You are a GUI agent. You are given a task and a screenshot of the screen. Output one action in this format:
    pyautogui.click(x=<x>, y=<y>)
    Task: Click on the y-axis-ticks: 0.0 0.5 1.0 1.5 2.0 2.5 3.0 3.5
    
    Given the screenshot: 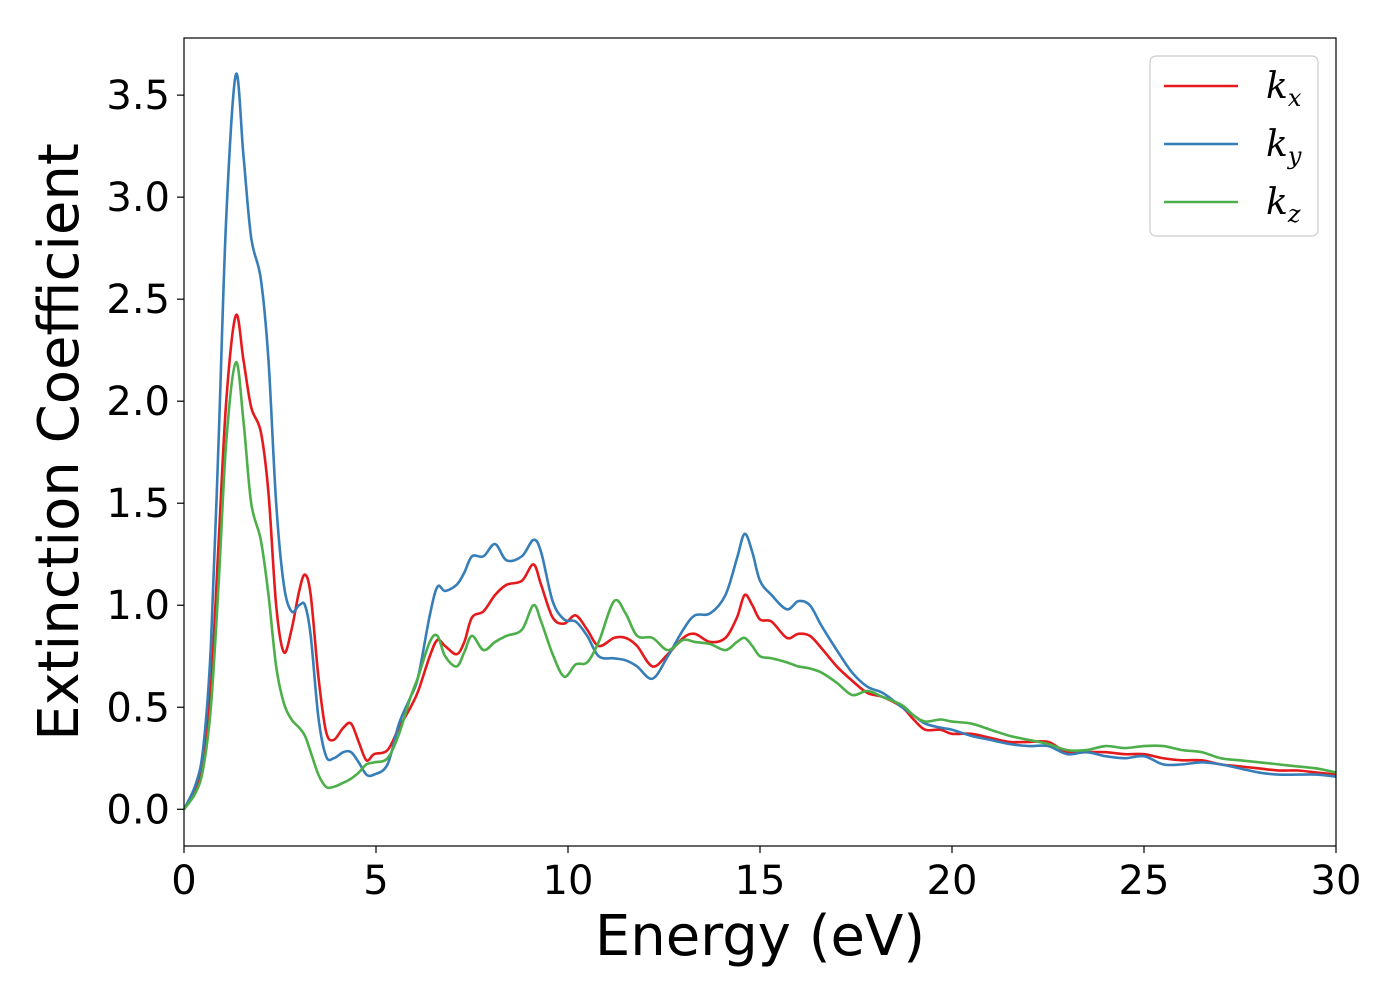 What is the action you would take?
    pyautogui.click(x=145, y=453)
    